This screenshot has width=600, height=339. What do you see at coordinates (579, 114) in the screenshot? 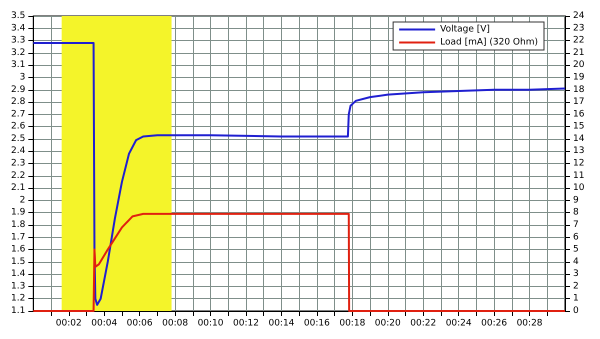
I see `y2-tick-label: 16` at bounding box center [579, 114].